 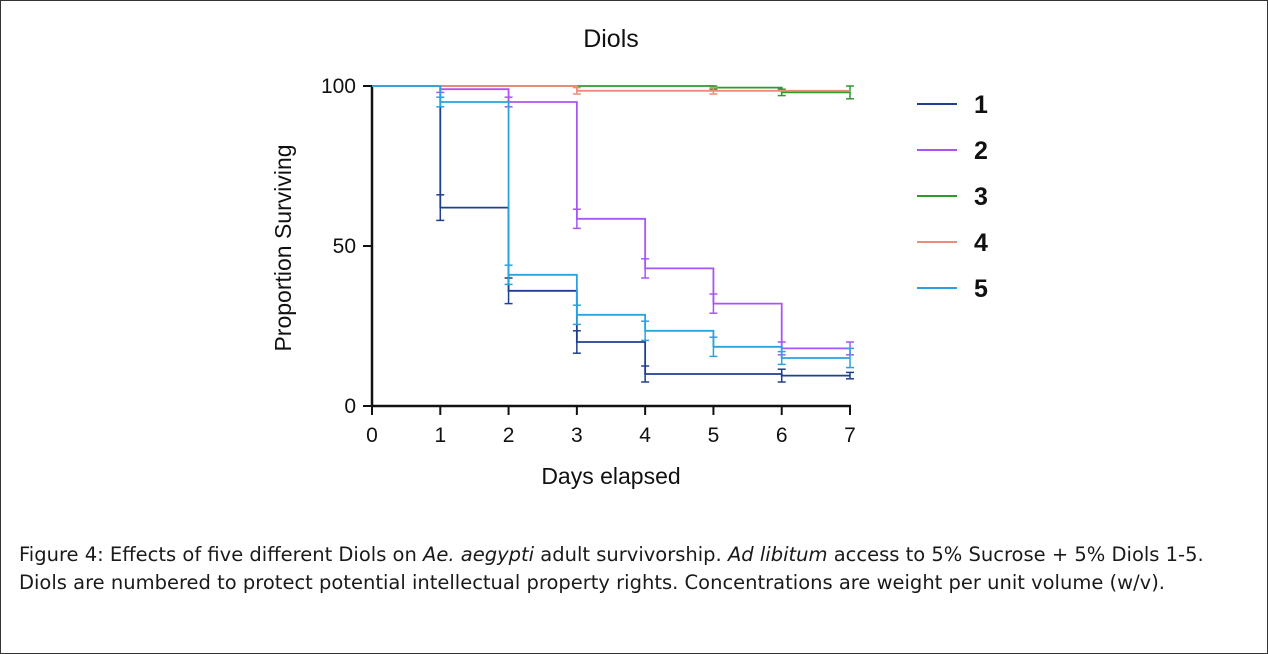 I want to click on x-tick-label: 2, so click(x=509, y=435).